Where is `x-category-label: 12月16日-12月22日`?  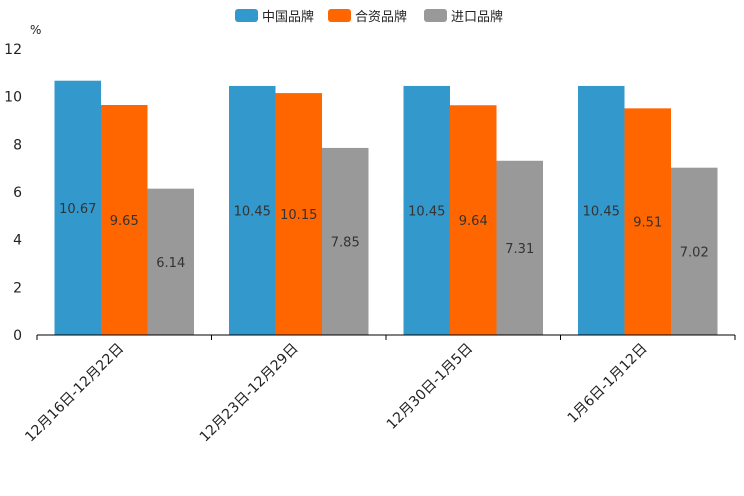 x-category-label: 12月16日-12月22日 is located at coordinates (74, 393).